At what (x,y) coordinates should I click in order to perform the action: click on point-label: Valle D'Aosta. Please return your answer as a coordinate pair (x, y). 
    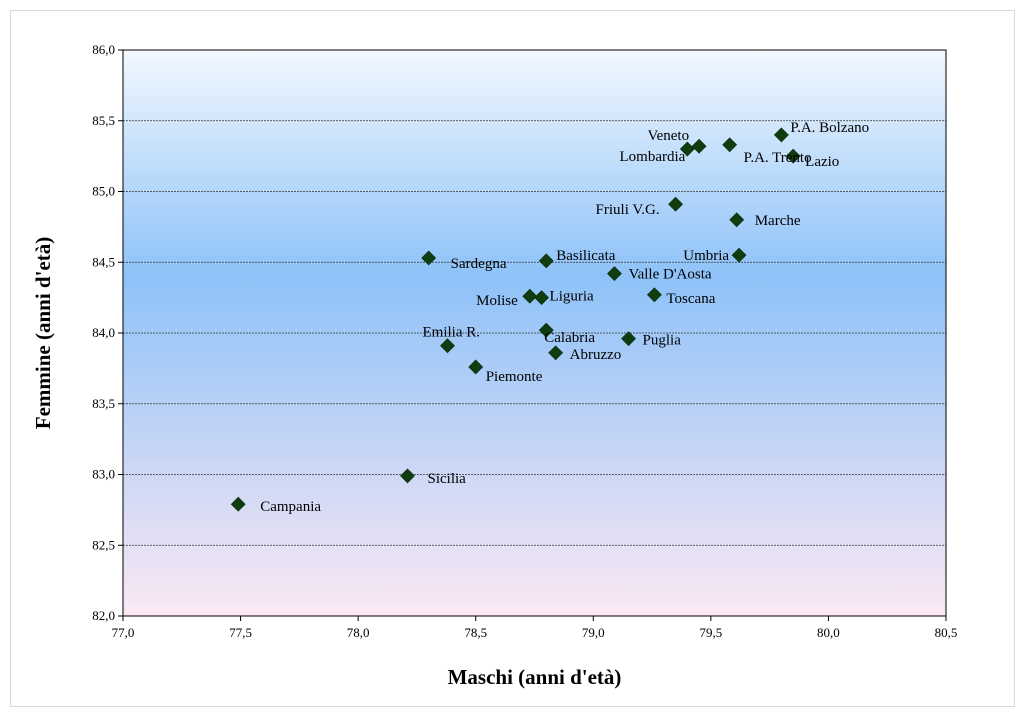
    Looking at the image, I should click on (669, 275).